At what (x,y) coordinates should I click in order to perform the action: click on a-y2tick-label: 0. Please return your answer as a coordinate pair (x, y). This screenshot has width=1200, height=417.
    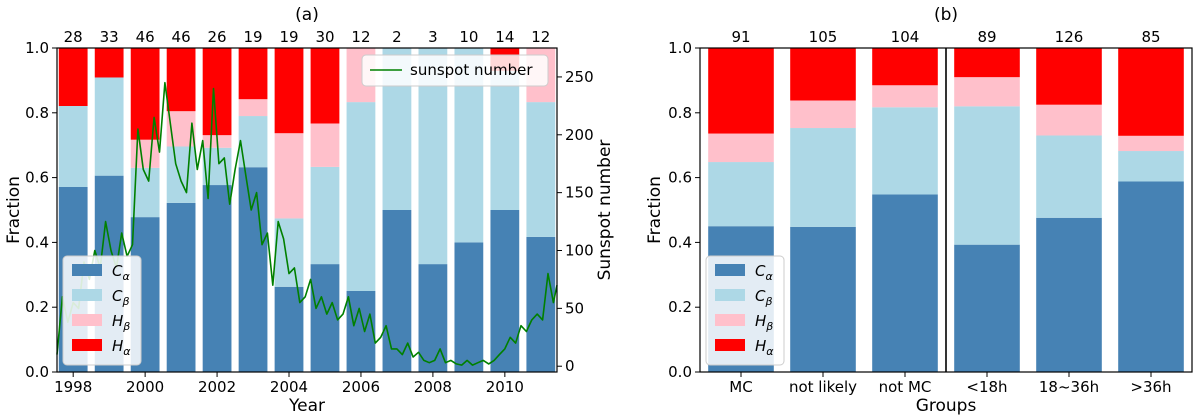
    Looking at the image, I should click on (570, 366).